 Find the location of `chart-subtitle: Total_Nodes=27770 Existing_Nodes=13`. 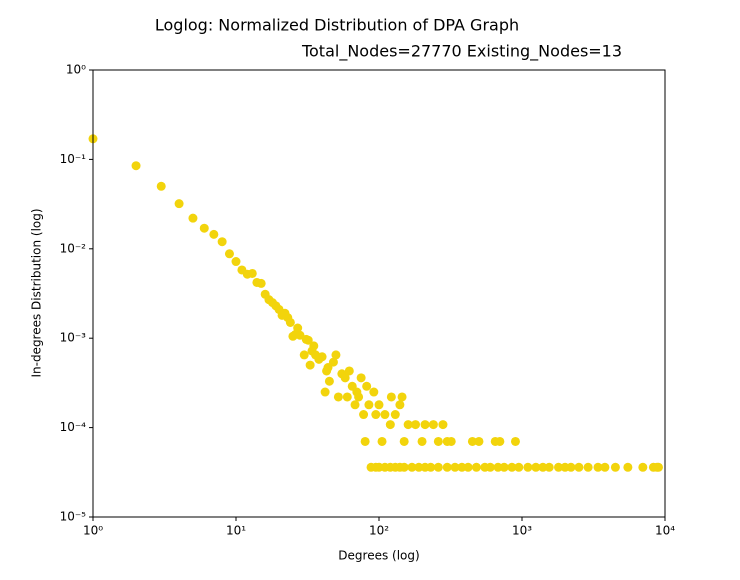

chart-subtitle: Total_Nodes=27770 Existing_Nodes=13 is located at coordinates (461, 52).